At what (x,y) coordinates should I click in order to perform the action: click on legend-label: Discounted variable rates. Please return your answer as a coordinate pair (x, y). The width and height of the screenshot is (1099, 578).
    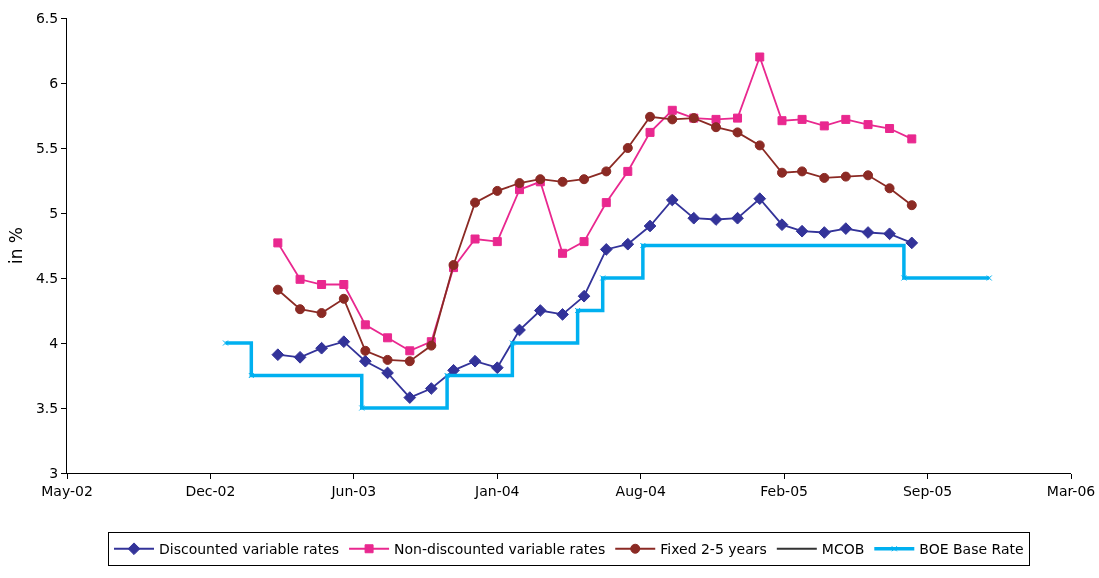
    Looking at the image, I should click on (249, 549).